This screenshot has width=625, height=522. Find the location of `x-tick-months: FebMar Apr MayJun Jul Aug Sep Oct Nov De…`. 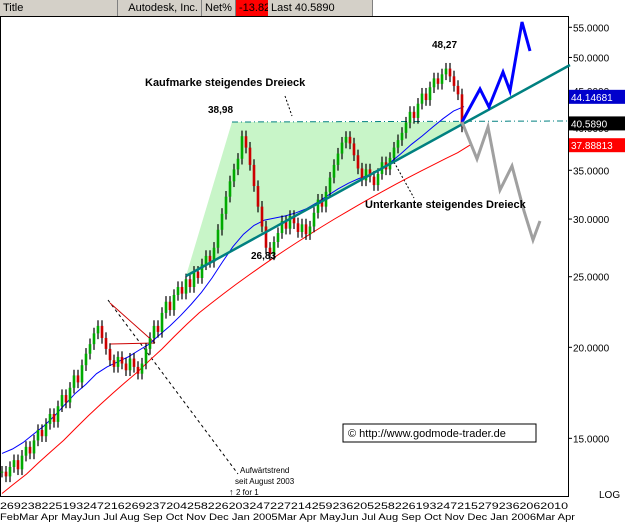

x-tick-months: FebMar Apr MayJun Jul Aug Sep Oct Nov De… is located at coordinates (287, 517).